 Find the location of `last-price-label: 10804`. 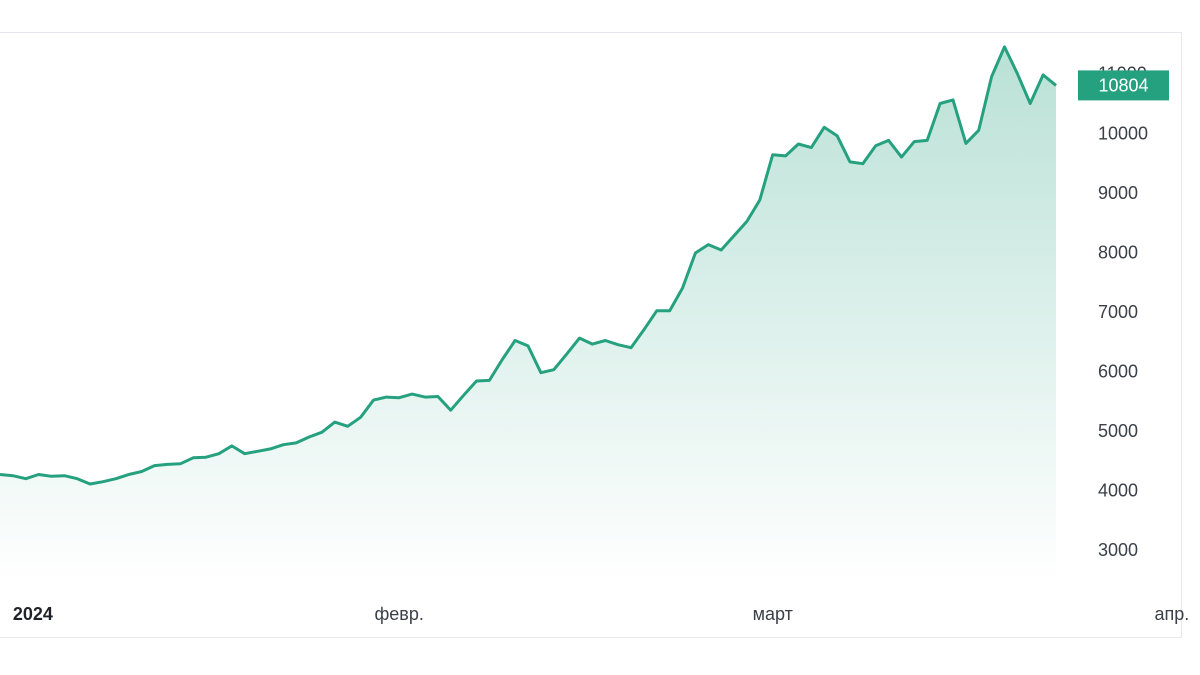

last-price-label: 10804 is located at coordinates (1123, 85).